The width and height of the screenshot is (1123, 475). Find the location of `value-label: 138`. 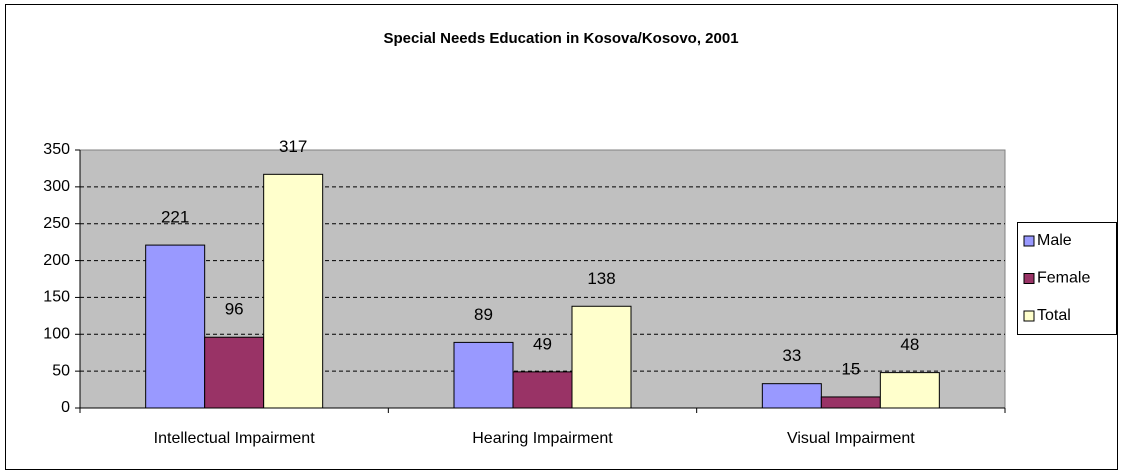

value-label: 138 is located at coordinates (601, 278).